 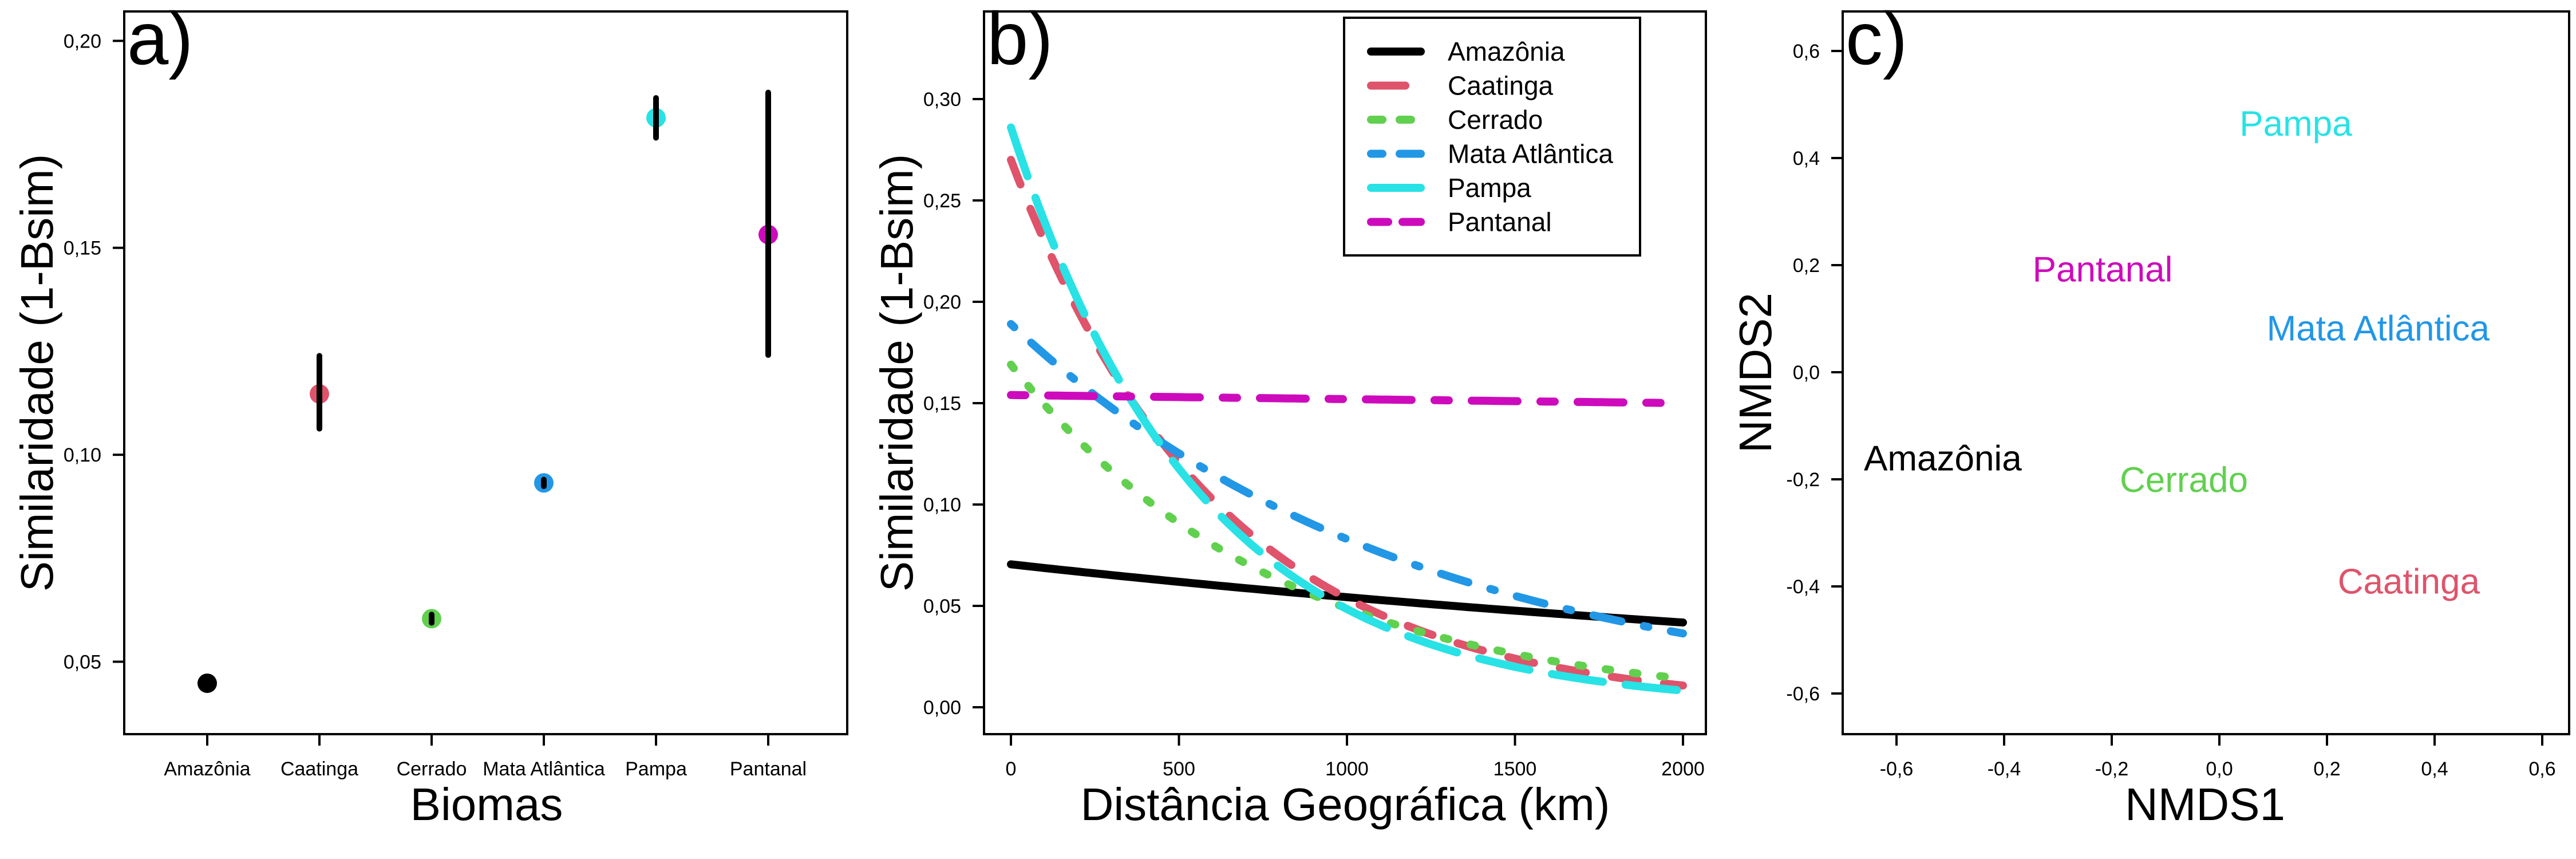 I want to click on legend-label: Cerrado, so click(x=1495, y=120).